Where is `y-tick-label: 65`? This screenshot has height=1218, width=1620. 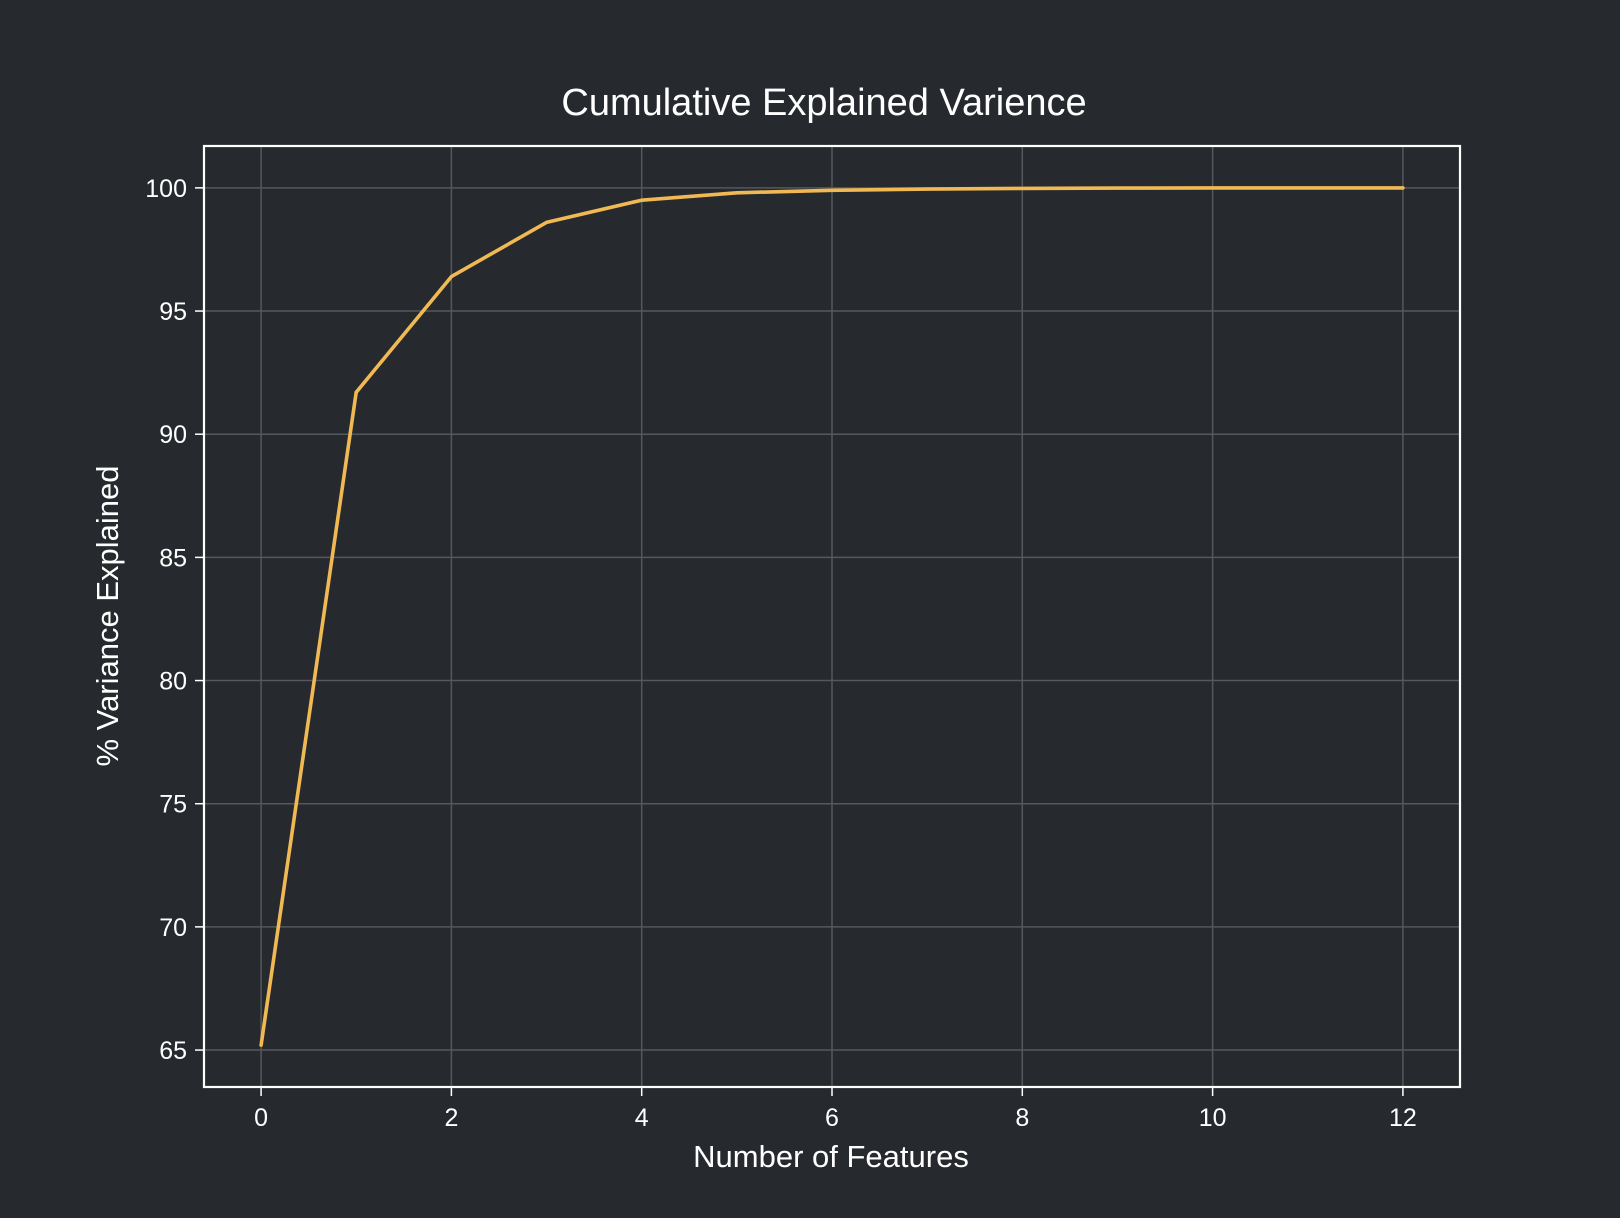
y-tick-label: 65 is located at coordinates (173, 1051).